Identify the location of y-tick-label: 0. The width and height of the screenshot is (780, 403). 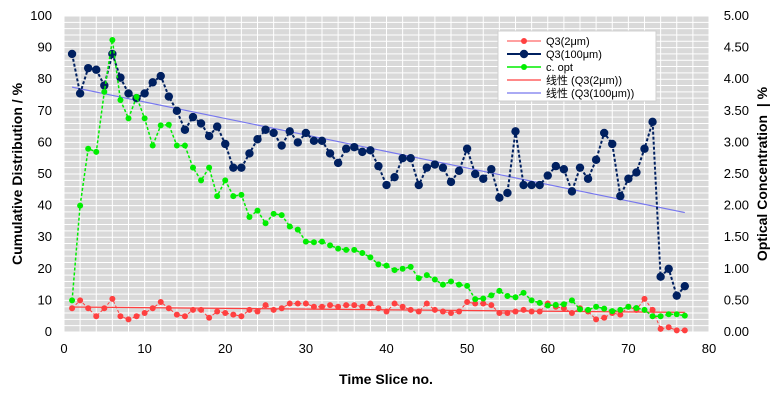
(48, 331).